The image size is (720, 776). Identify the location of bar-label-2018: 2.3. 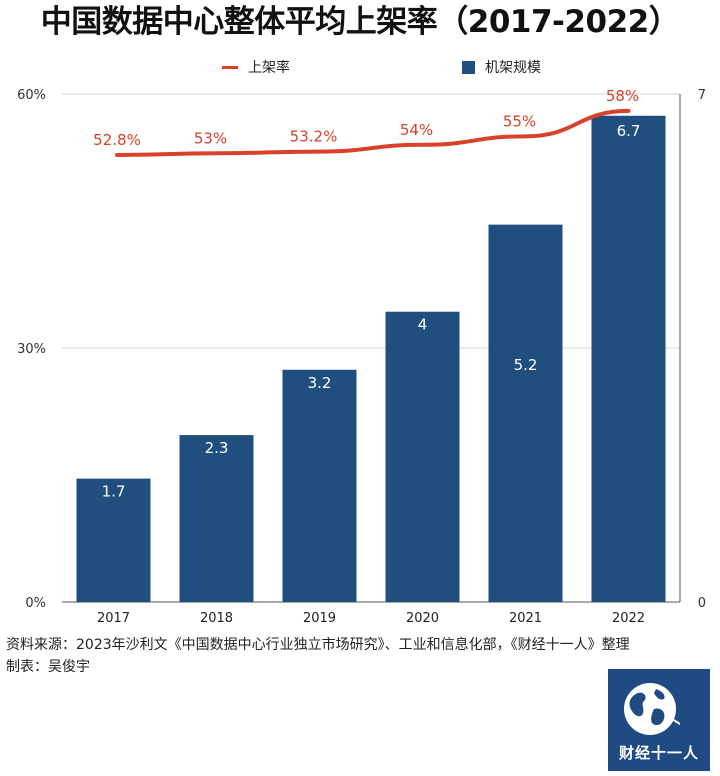
(217, 448).